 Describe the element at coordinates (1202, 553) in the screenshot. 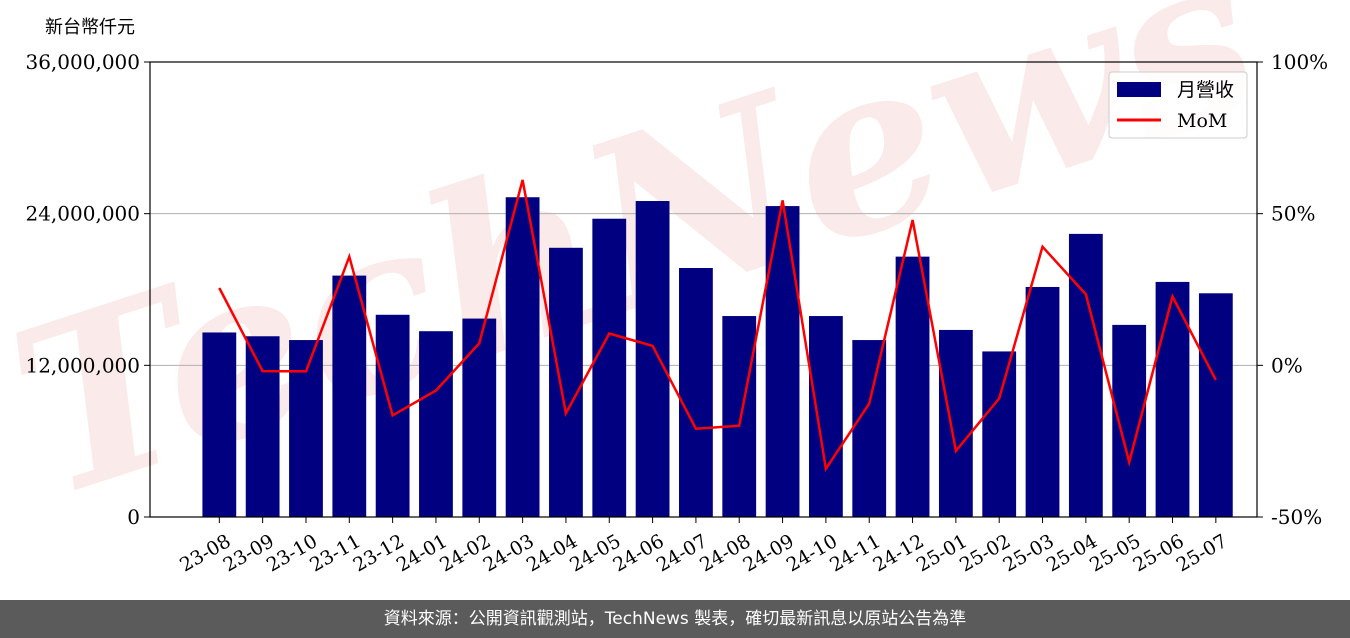

I see `x-tick-label: 25-07` at that location.